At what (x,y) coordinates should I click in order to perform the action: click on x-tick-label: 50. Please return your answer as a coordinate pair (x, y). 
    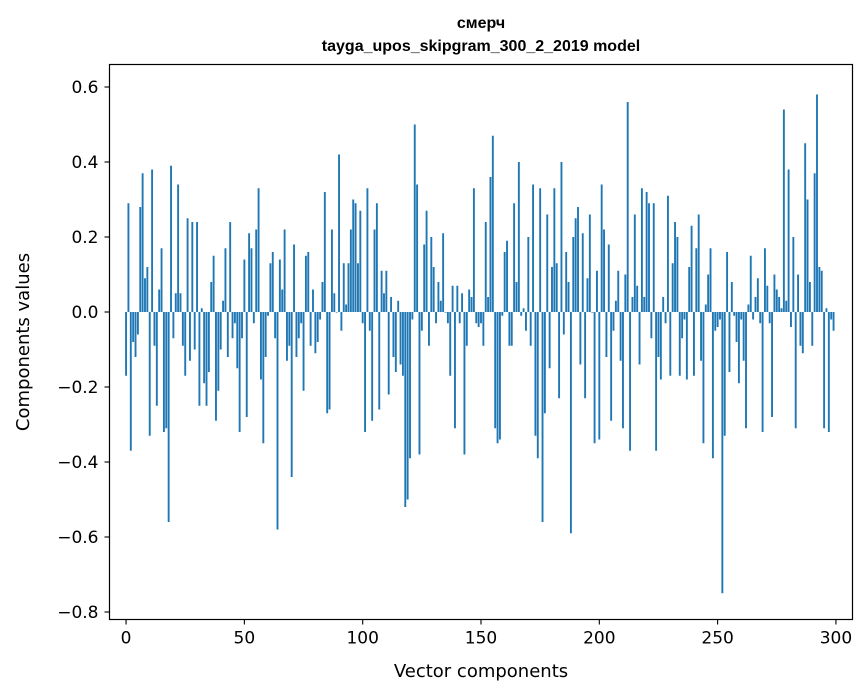
    Looking at the image, I should click on (245, 639).